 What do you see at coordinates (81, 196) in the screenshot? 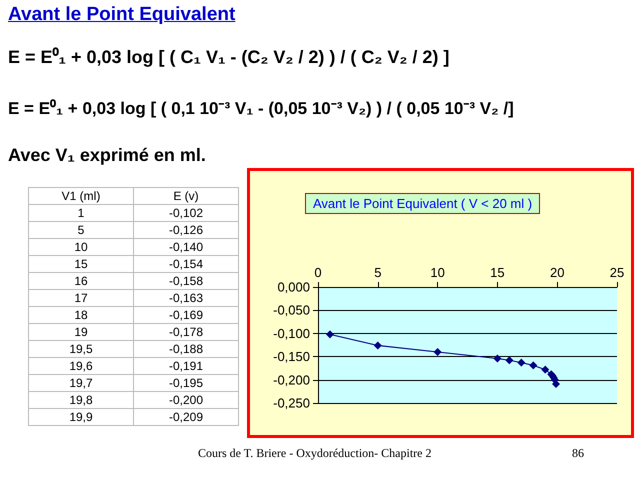
I see `text: V1 (ml)` at bounding box center [81, 196].